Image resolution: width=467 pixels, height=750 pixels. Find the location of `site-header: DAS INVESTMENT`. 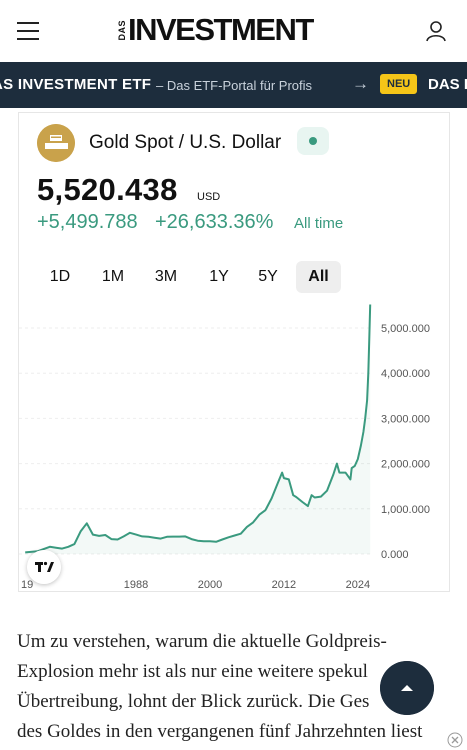

site-header: DAS INVESTMENT is located at coordinates (233, 31).